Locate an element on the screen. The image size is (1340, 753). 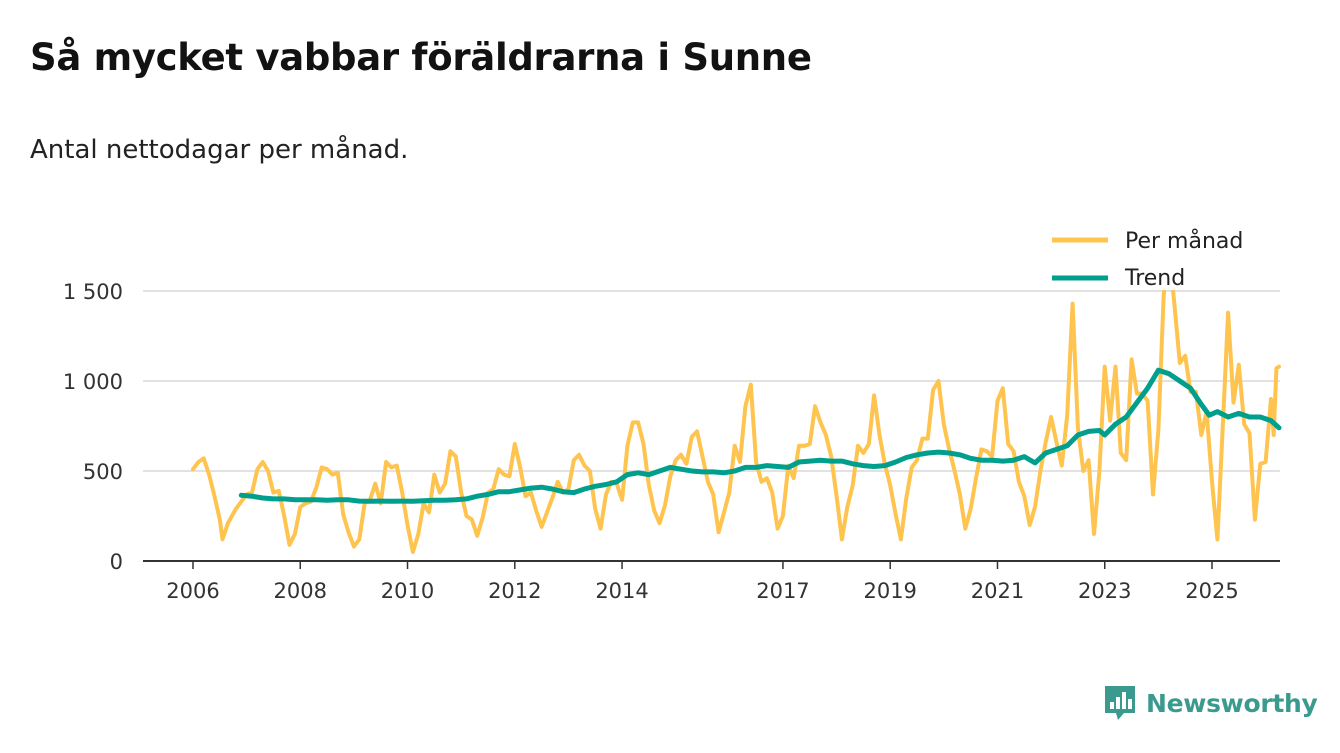
x-tick-label: 2010 is located at coordinates (407, 591).